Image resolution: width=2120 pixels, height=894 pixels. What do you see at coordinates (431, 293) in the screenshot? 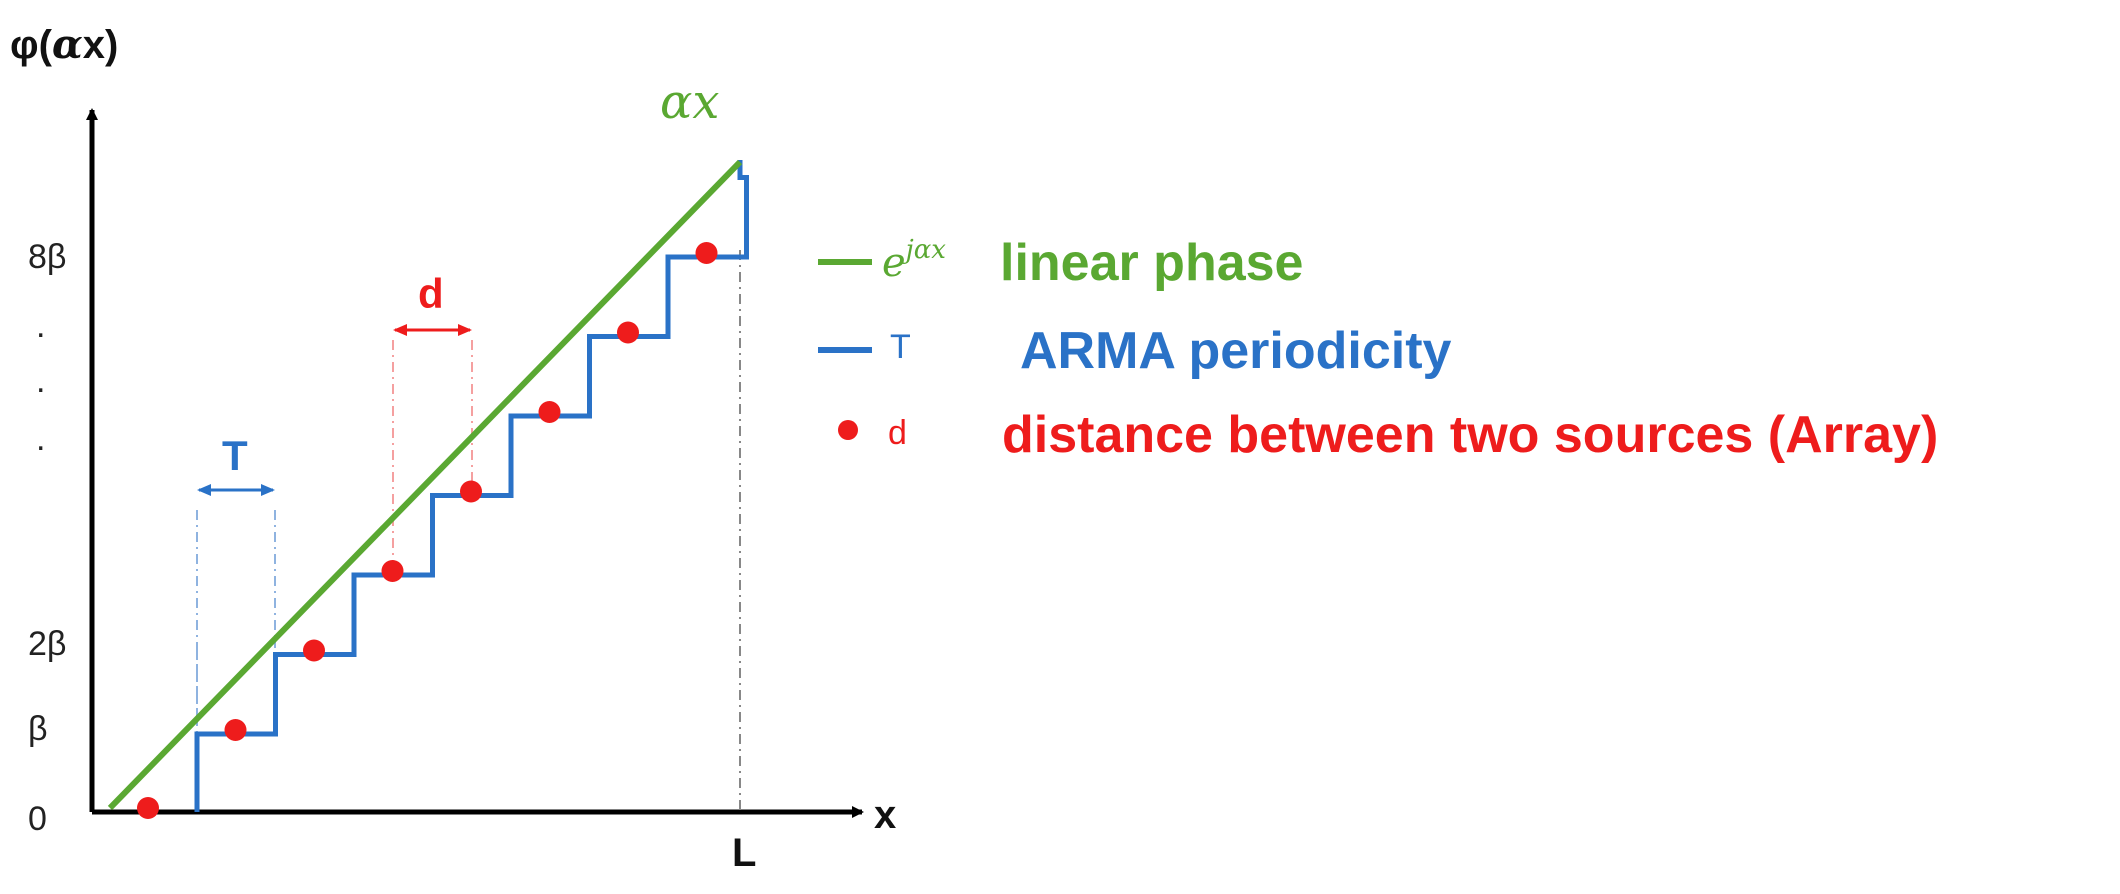
I see `dim-d-label: d` at bounding box center [431, 293].